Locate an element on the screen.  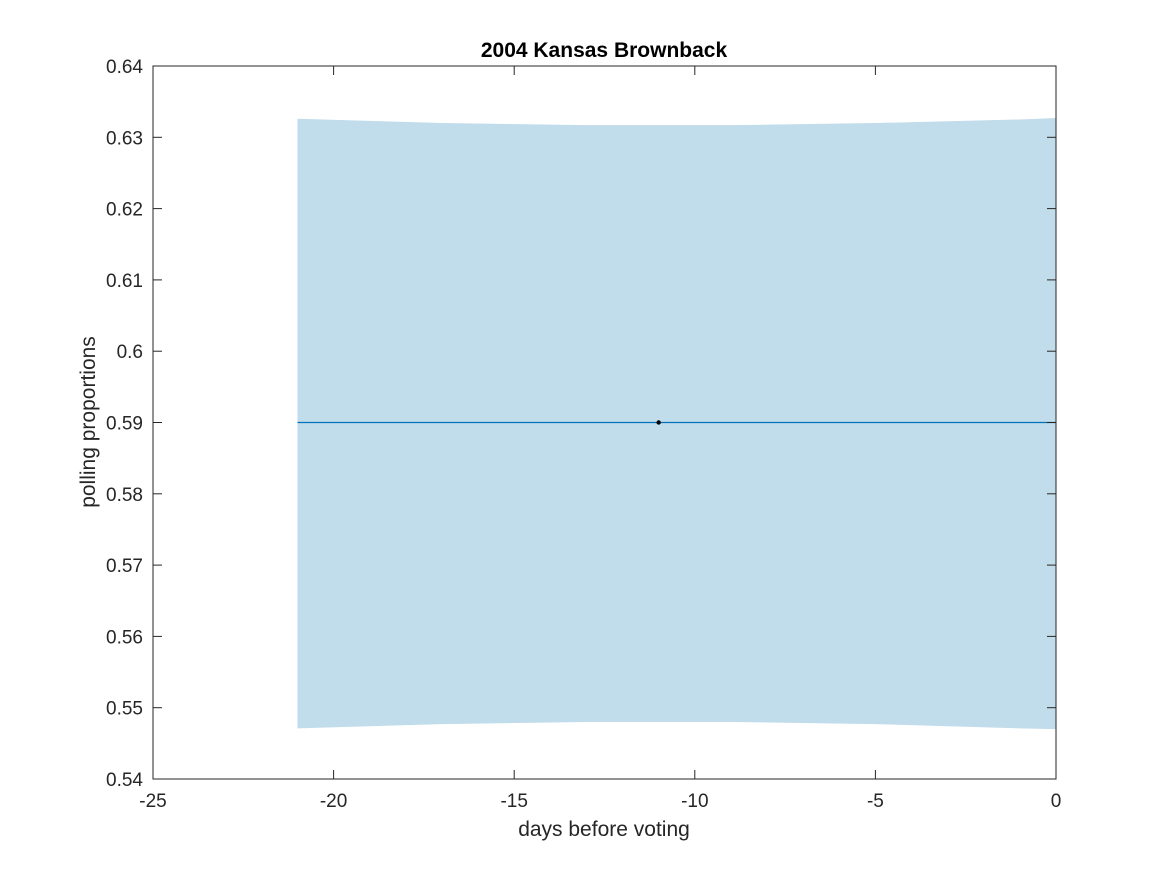
y-tick-label: 0.57 is located at coordinates (124, 566).